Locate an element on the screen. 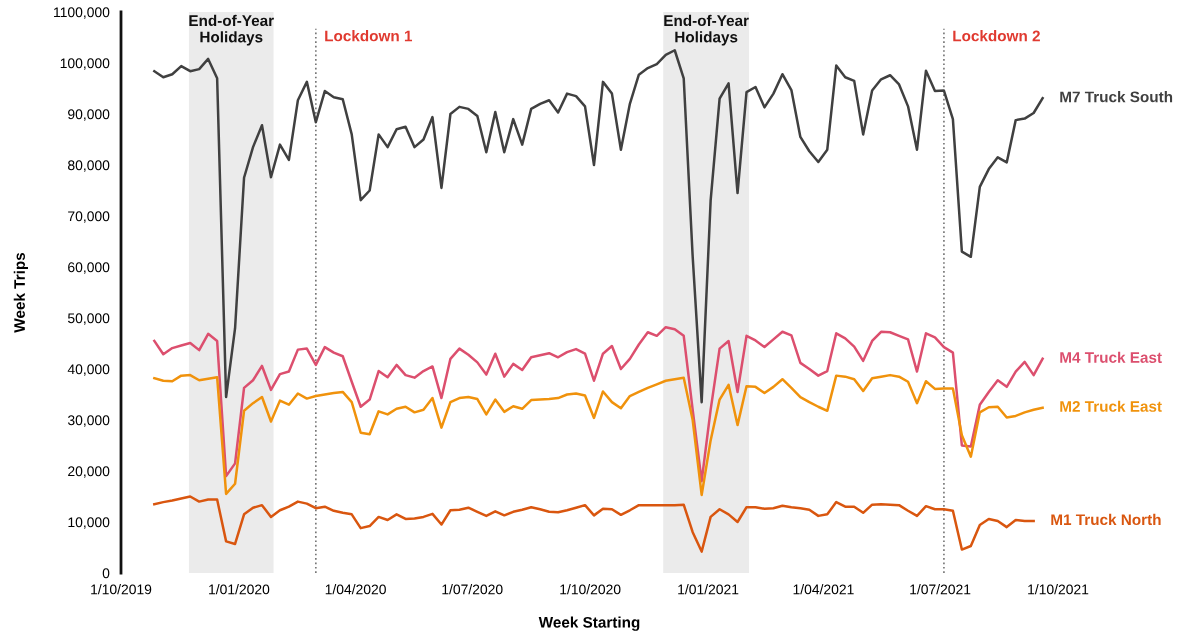 The height and width of the screenshot is (640, 1187). x-tick-label: 1/01/2021 is located at coordinates (708, 589).